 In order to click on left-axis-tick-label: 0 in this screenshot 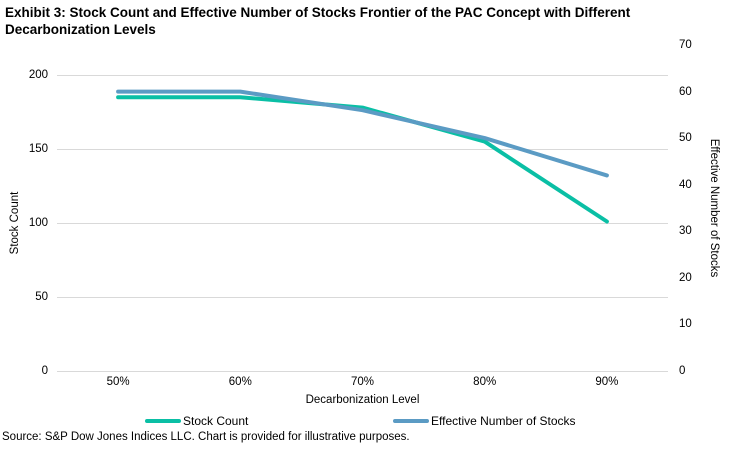, I will do `click(44, 371)`.